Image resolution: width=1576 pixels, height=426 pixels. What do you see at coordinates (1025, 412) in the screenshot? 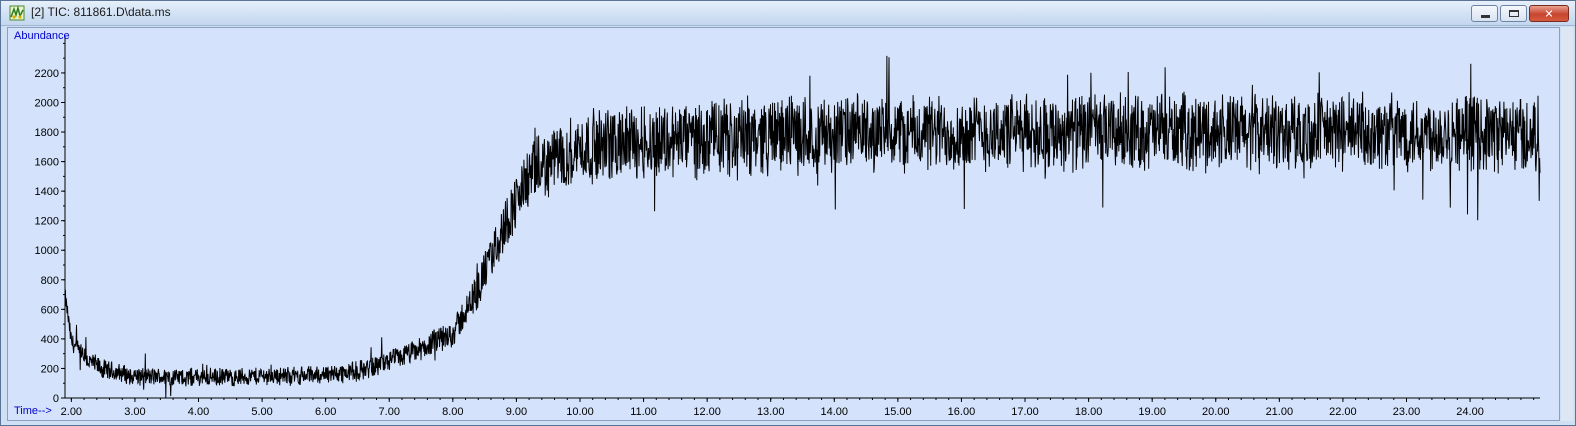
I see `x-tick-label: 17.00` at bounding box center [1025, 412].